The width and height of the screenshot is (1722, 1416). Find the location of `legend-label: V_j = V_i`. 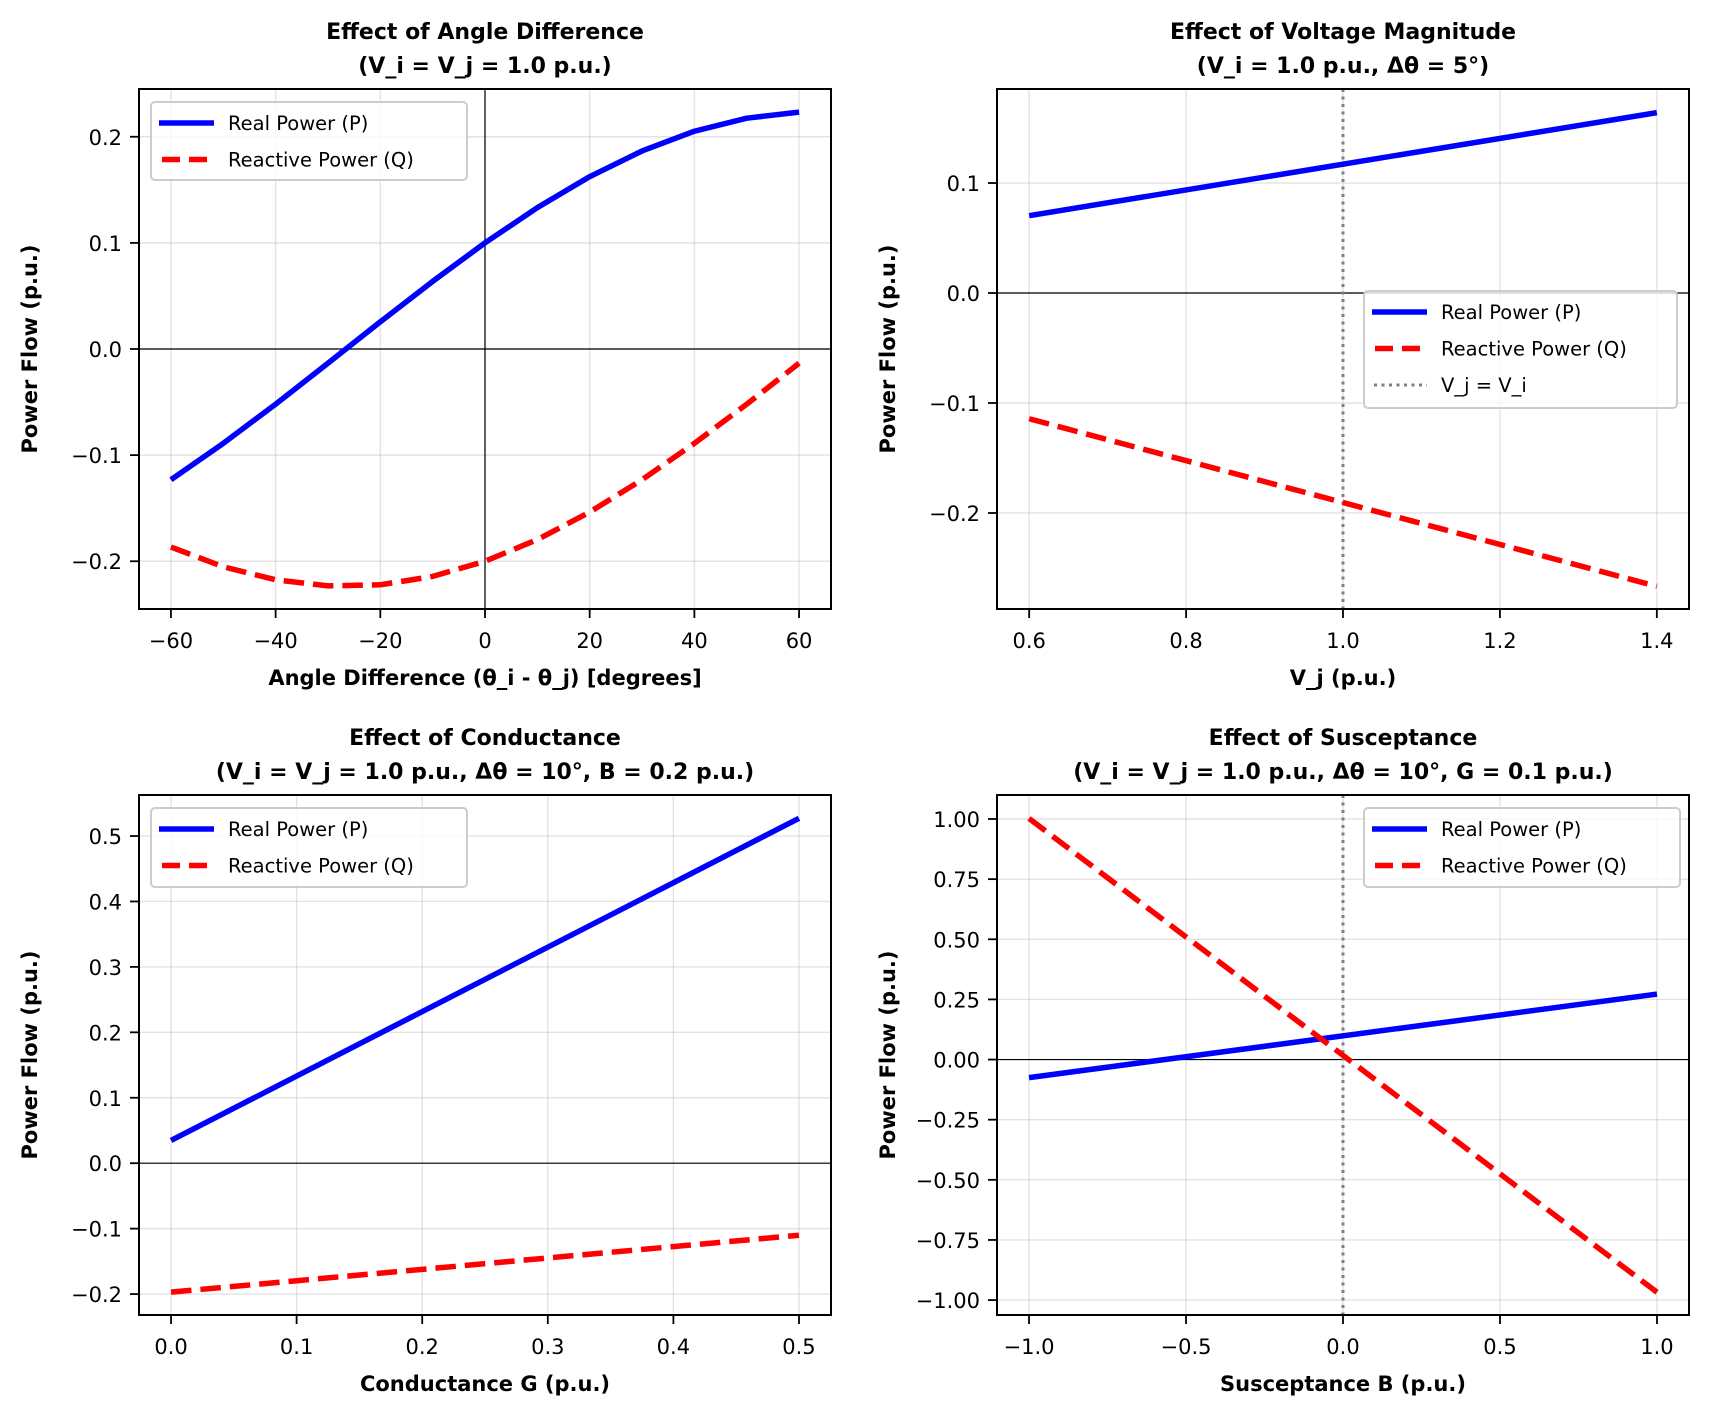

legend-label: V_j = V_i is located at coordinates (1484, 385).